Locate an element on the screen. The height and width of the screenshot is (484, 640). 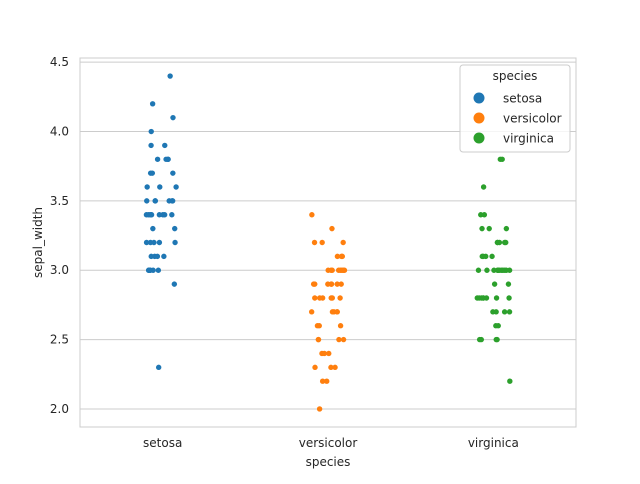
x-tick-label: versicolor is located at coordinates (328, 443).